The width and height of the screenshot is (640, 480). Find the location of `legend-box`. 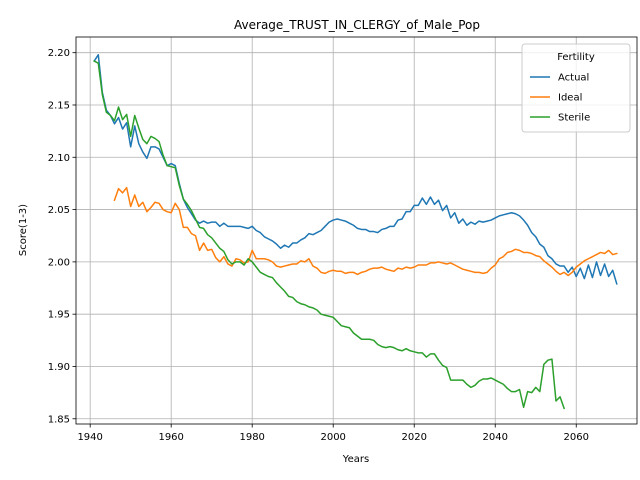

legend-box is located at coordinates (576, 88).